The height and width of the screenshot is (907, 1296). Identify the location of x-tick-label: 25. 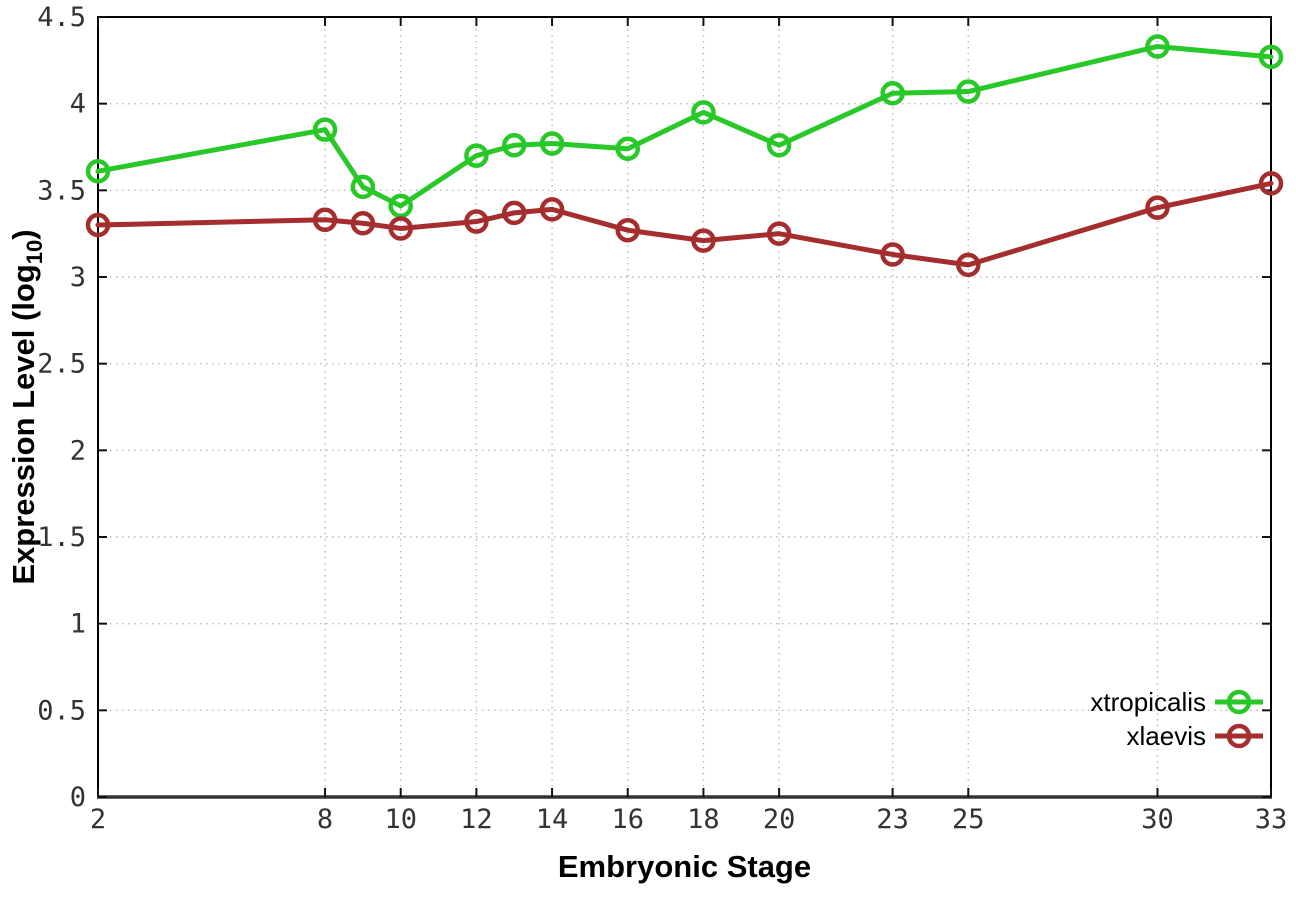
(968, 819).